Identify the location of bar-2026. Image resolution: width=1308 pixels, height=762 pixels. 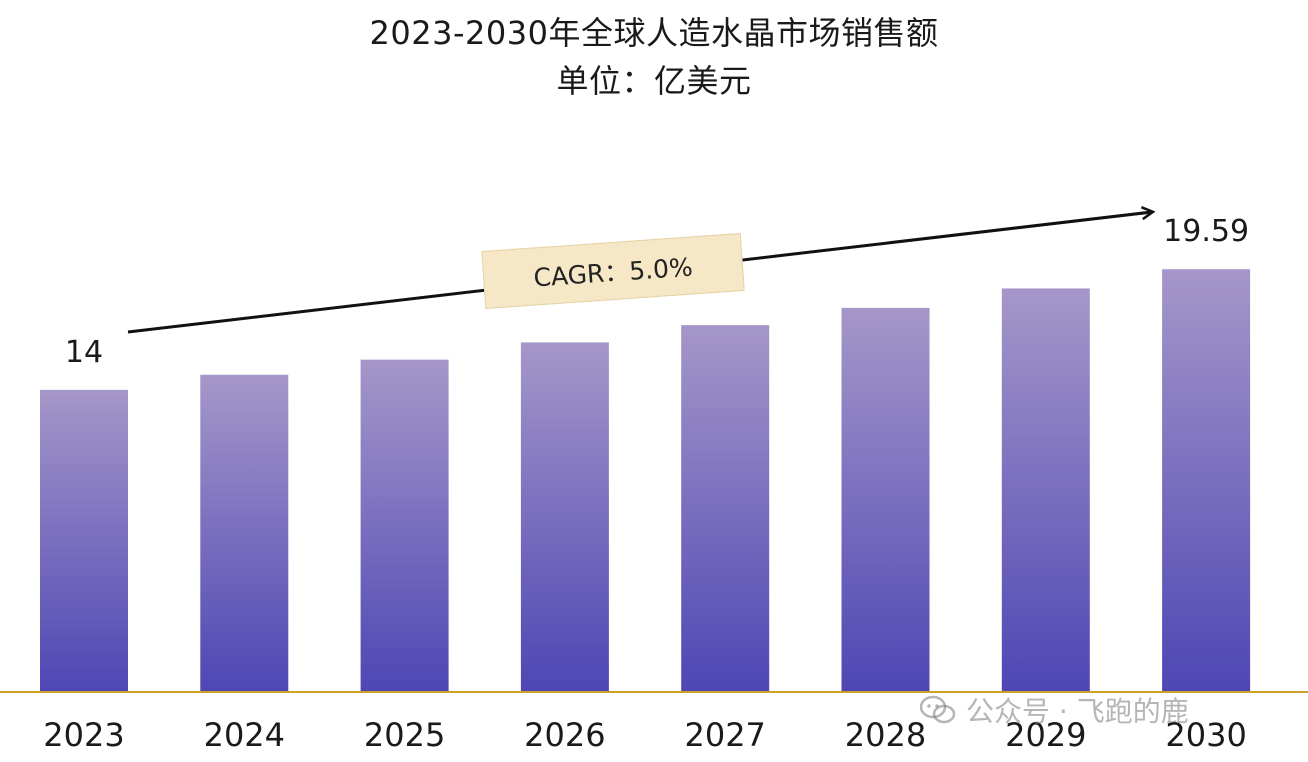
(564, 517).